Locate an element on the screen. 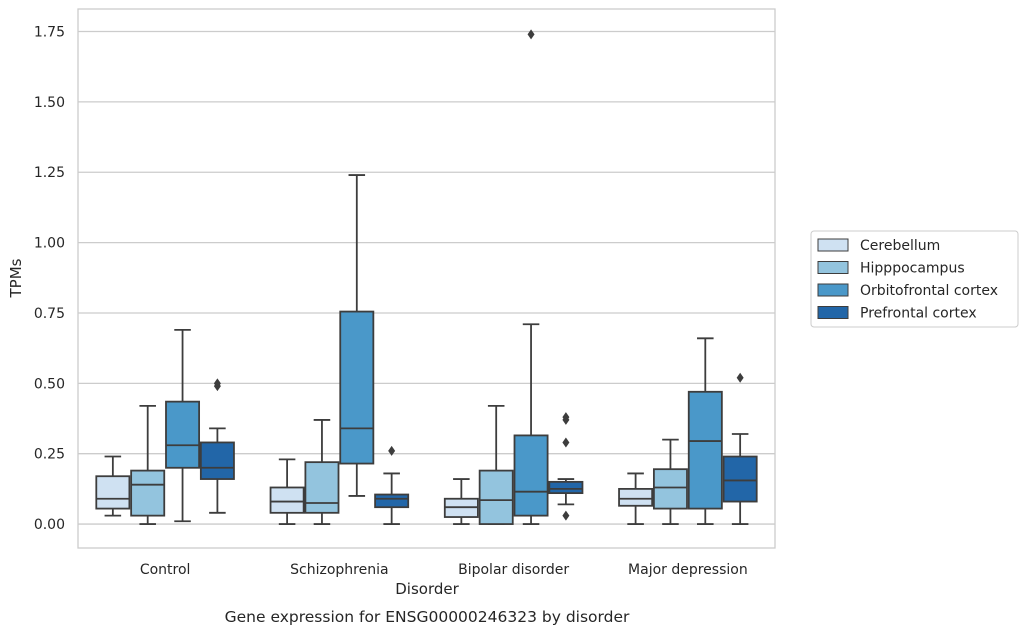 This screenshot has height=634, width=1028. y-tick-label: 0.00 is located at coordinates (49, 525).